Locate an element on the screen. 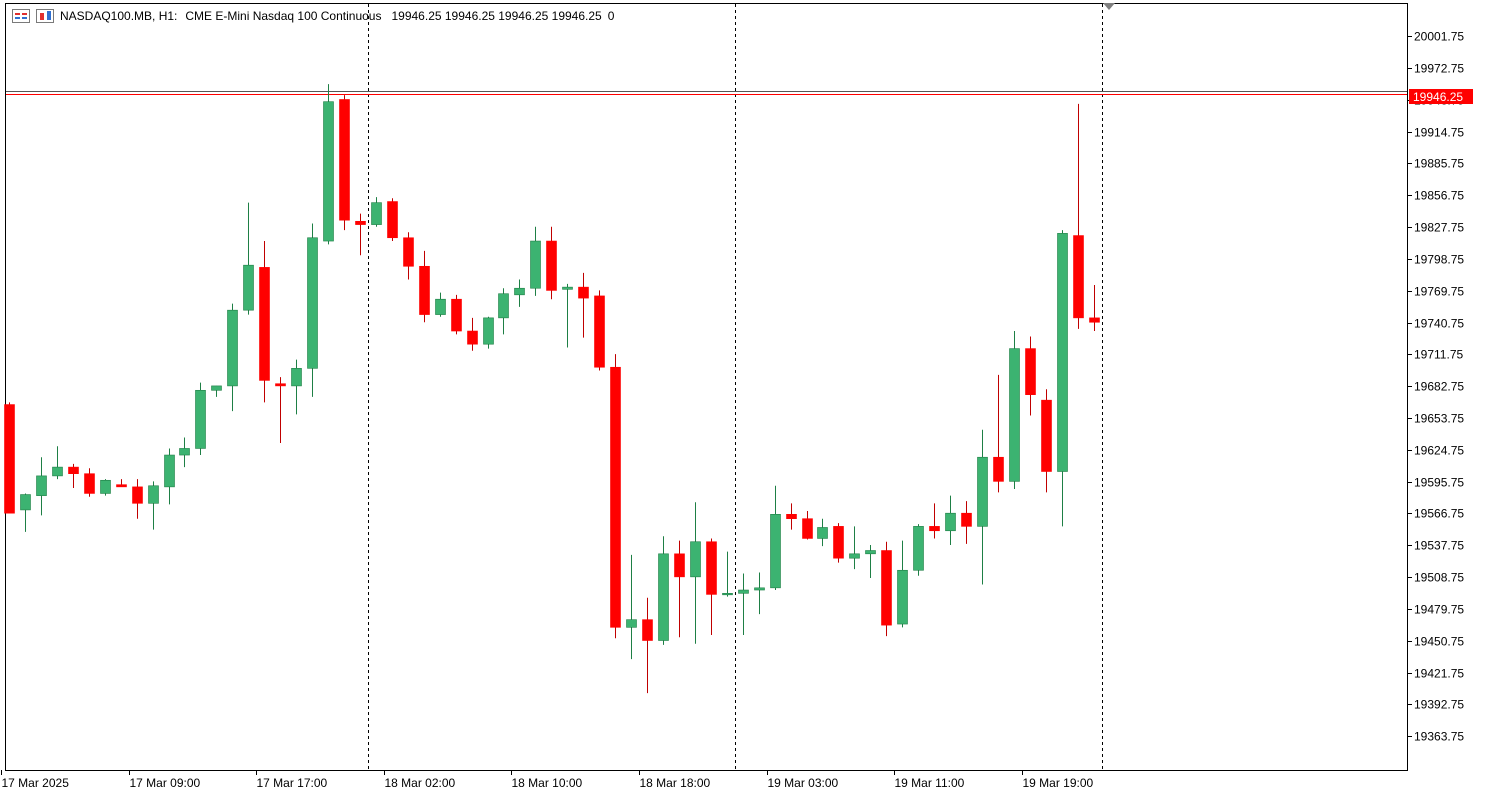 The width and height of the screenshot is (1487, 794). time-tick-label: 19 Mar 19:00 is located at coordinates (1058, 783).